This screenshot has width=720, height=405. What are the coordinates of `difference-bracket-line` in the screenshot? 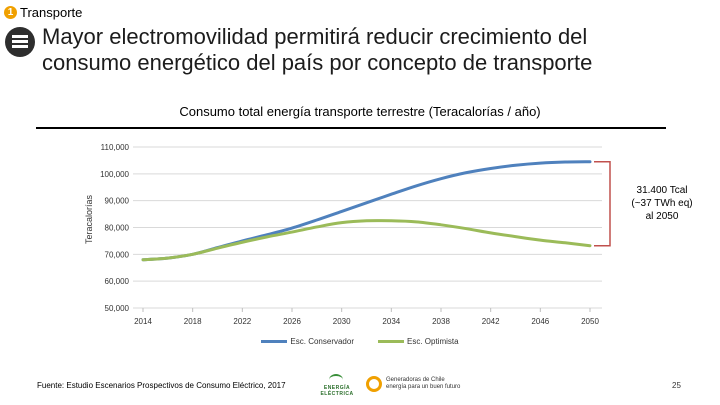 It's located at (602, 204).